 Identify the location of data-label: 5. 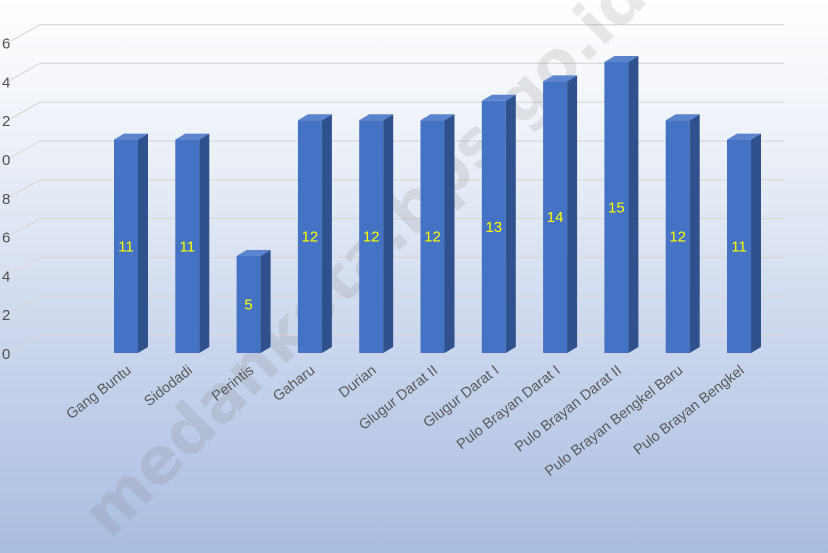
(248, 305).